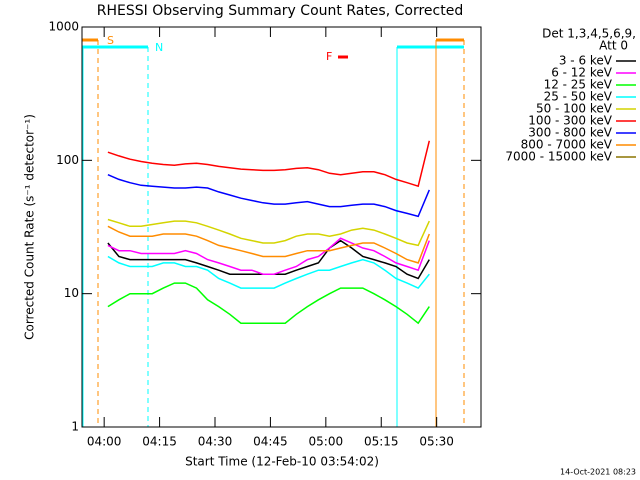 The height and width of the screenshot is (480, 640). What do you see at coordinates (578, 97) in the screenshot?
I see `legend-label: 25 - 50 keV` at bounding box center [578, 97].